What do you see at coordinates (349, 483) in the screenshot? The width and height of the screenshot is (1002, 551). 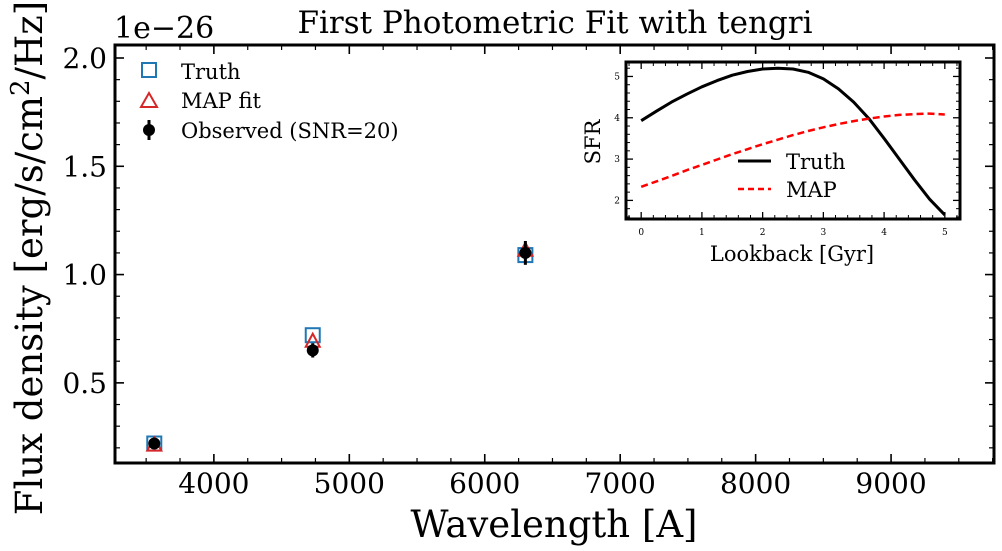 I see `x-tick-label: 5000` at bounding box center [349, 483].